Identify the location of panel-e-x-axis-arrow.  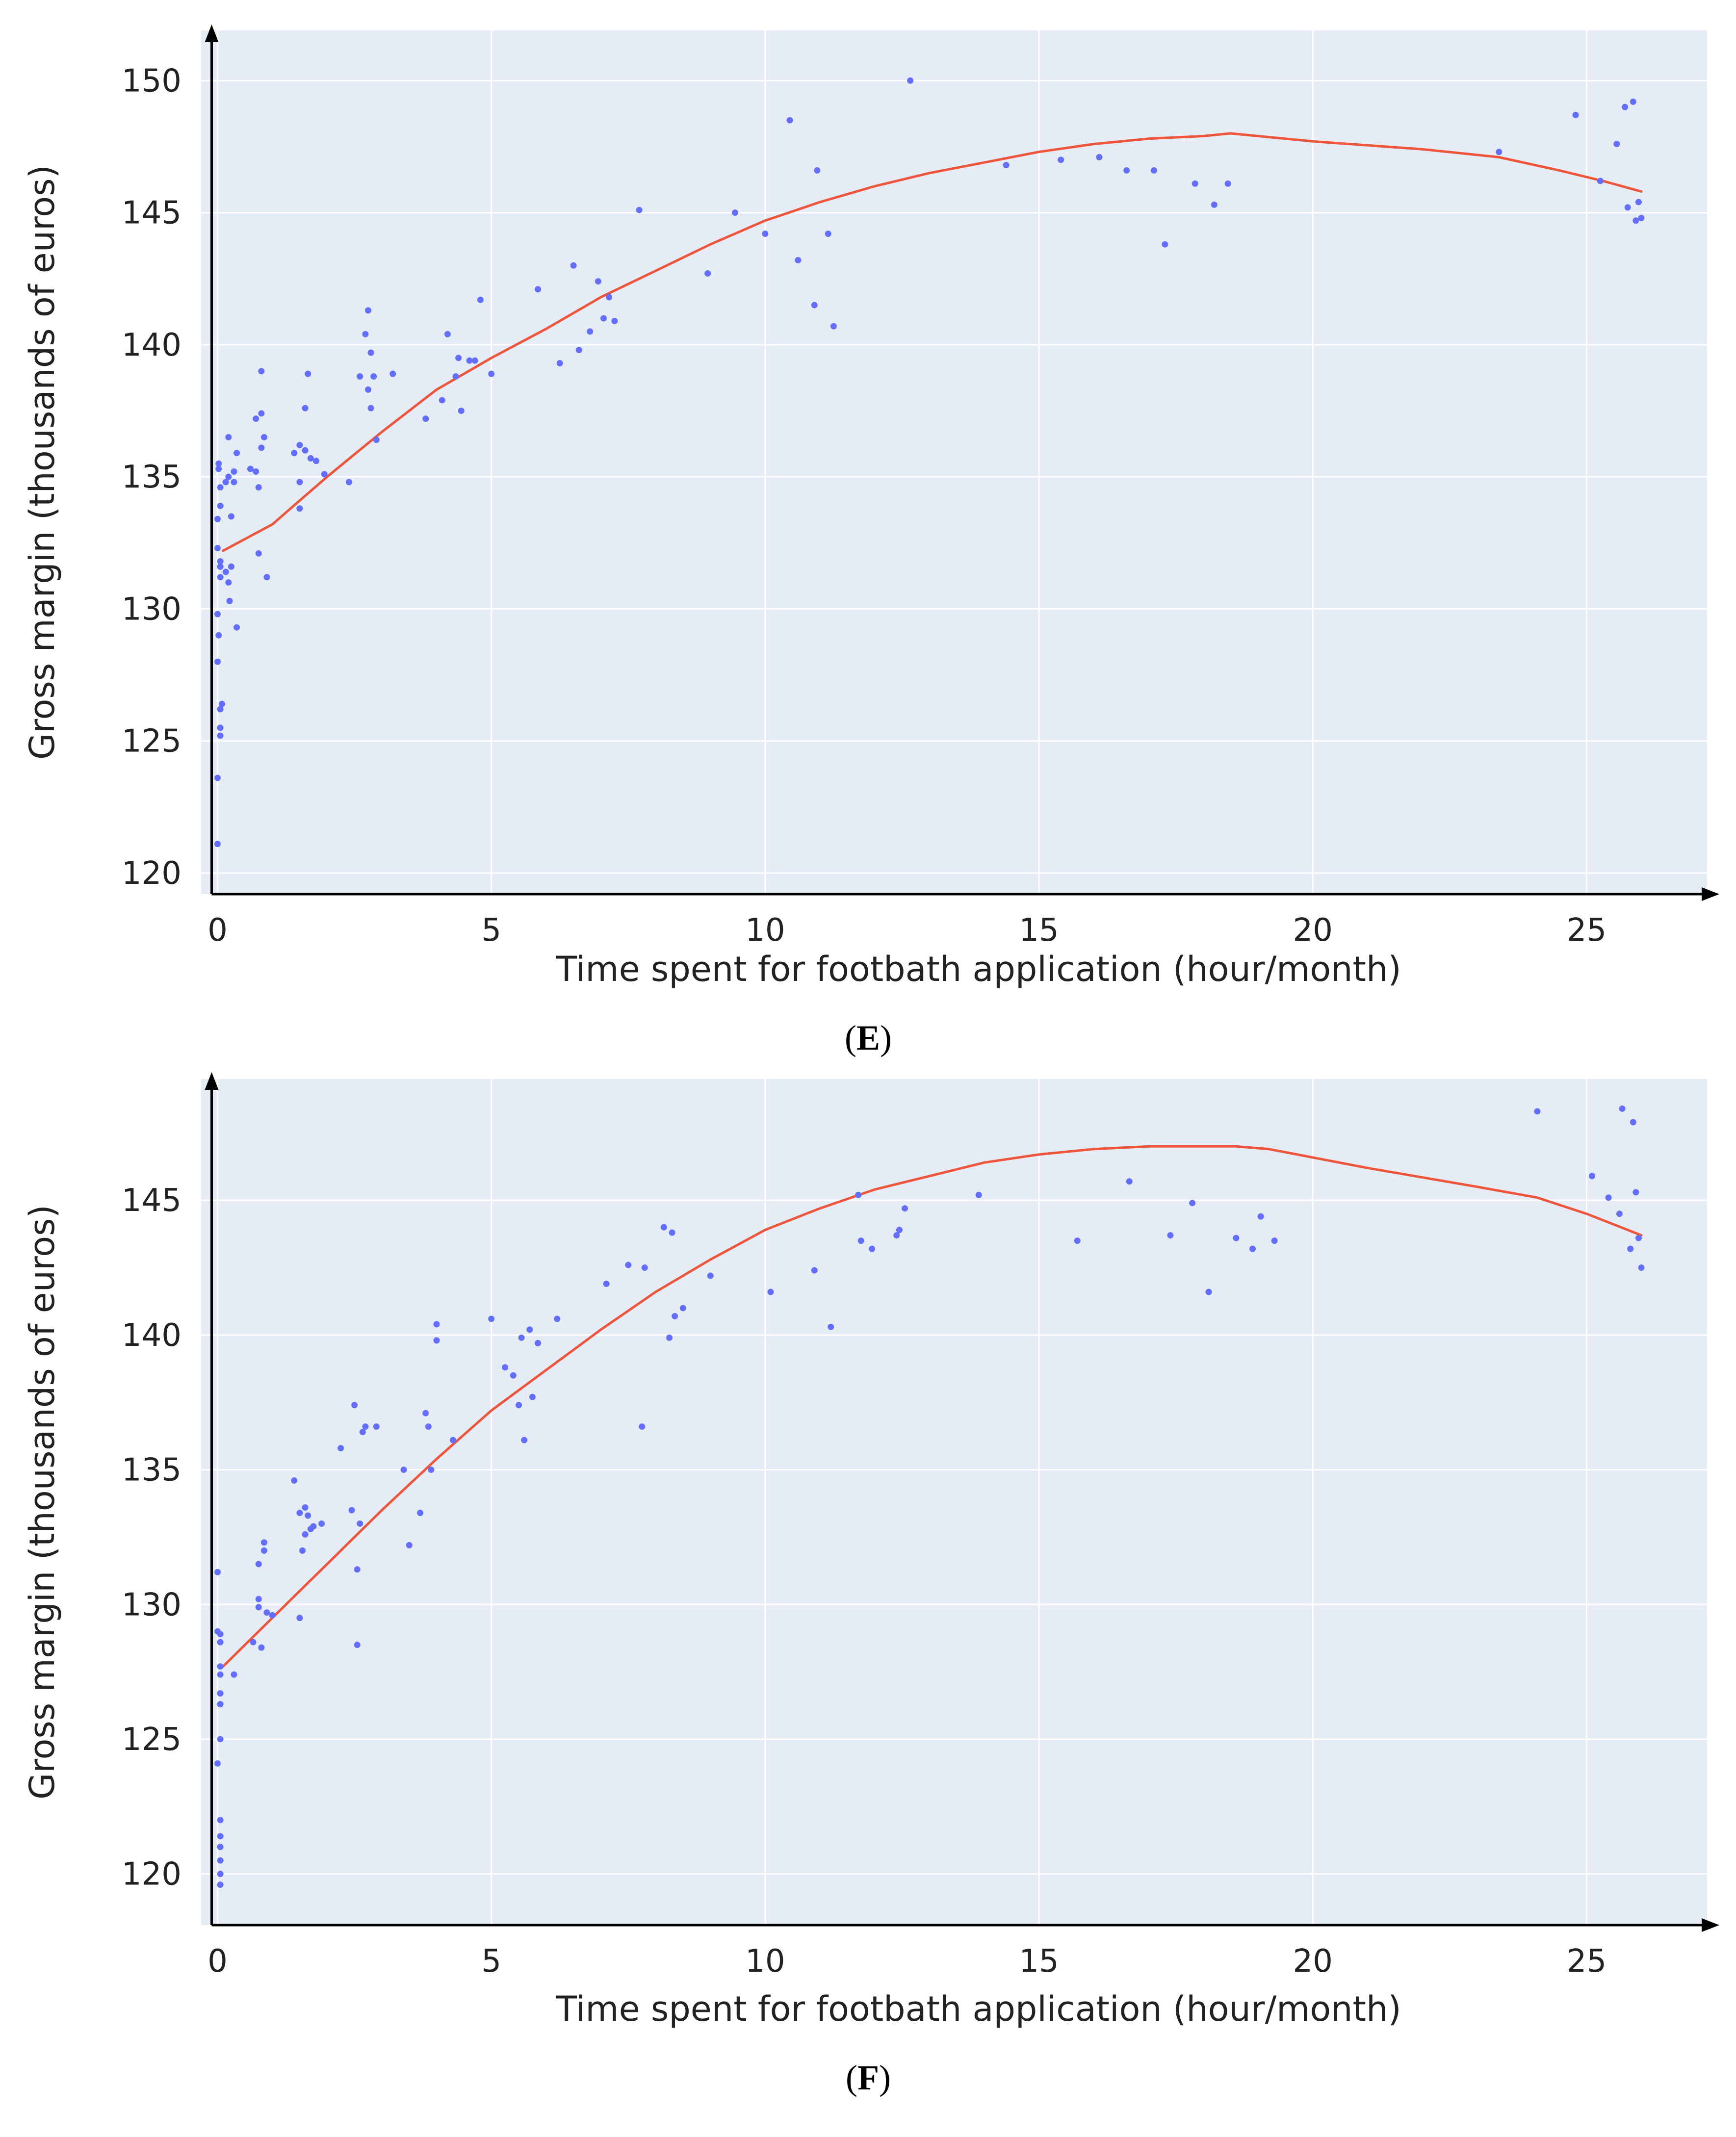
(1710, 894).